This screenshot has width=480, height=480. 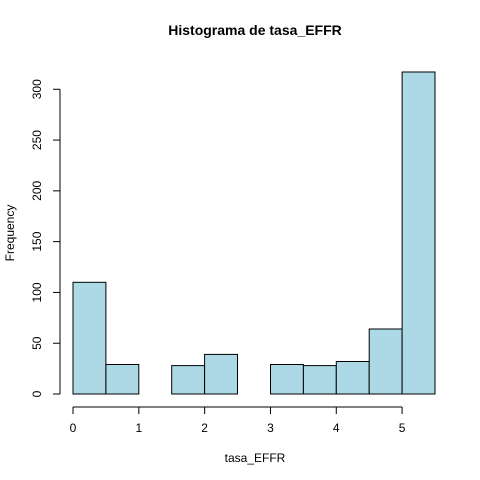 I want to click on chart-title: Histograma de tasa_EFFR, so click(x=255, y=30).